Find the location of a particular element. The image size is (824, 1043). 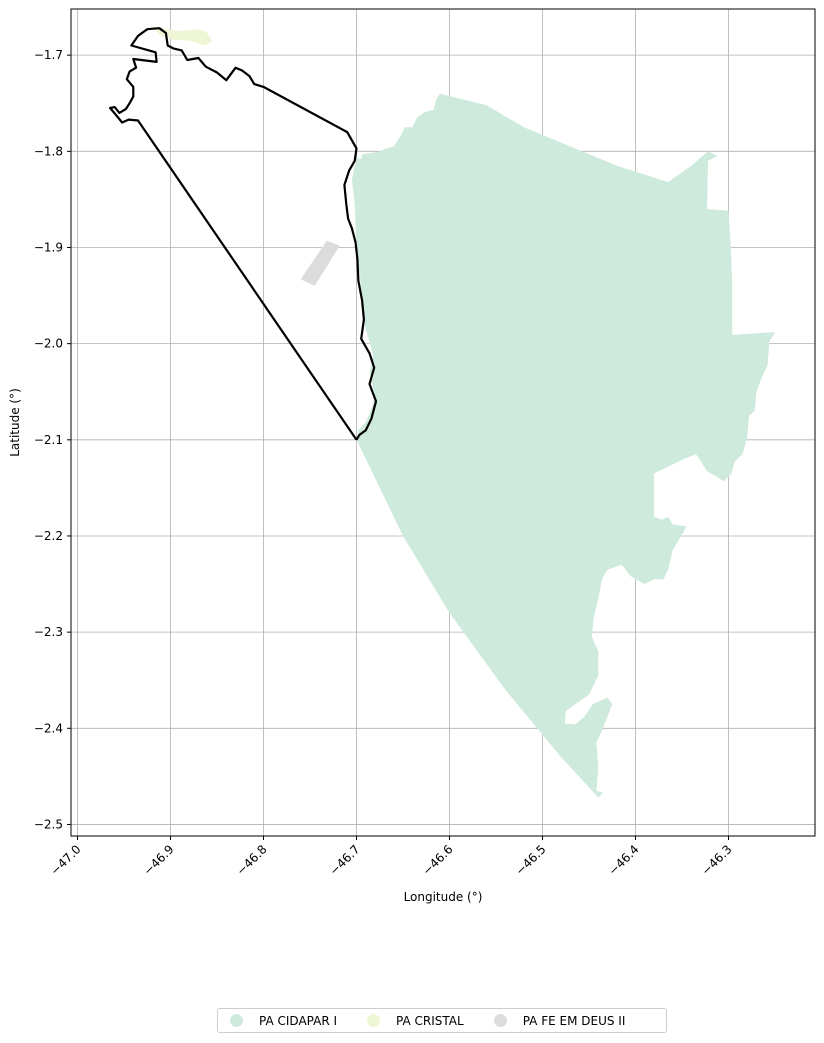

y-tick-label: −1.9 is located at coordinates (48, 247).